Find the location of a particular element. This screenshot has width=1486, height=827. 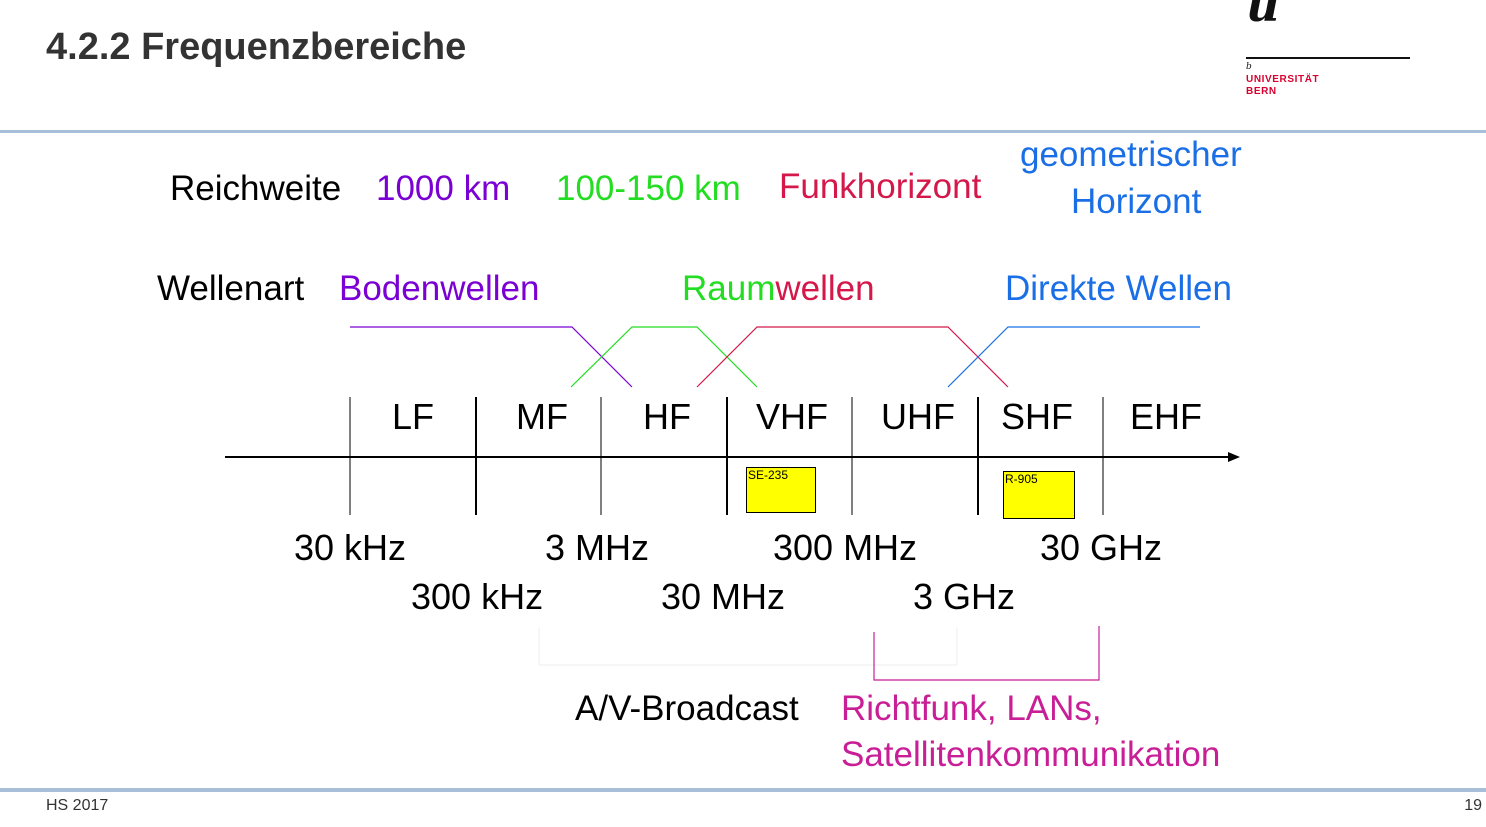

axis-arrowhead is located at coordinates (1234, 457).